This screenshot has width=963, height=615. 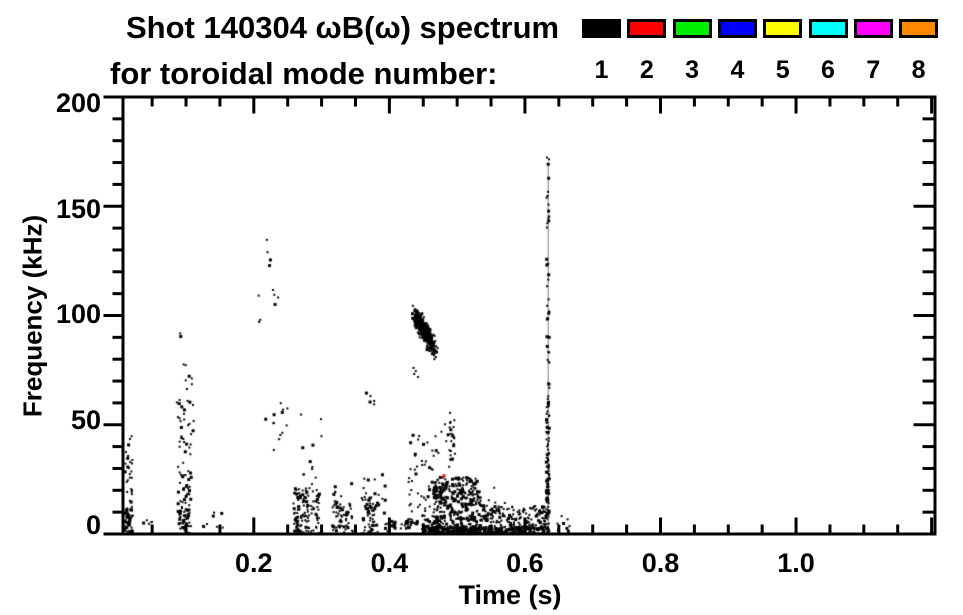 What do you see at coordinates (78, 103) in the screenshot?
I see `y-tick-label-200: 200` at bounding box center [78, 103].